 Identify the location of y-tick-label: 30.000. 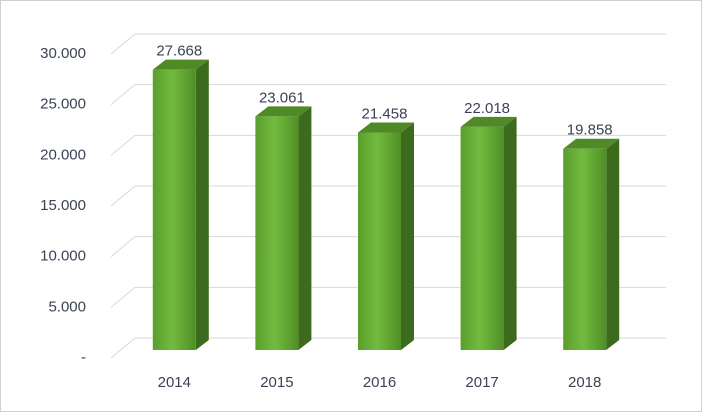
(63, 53).